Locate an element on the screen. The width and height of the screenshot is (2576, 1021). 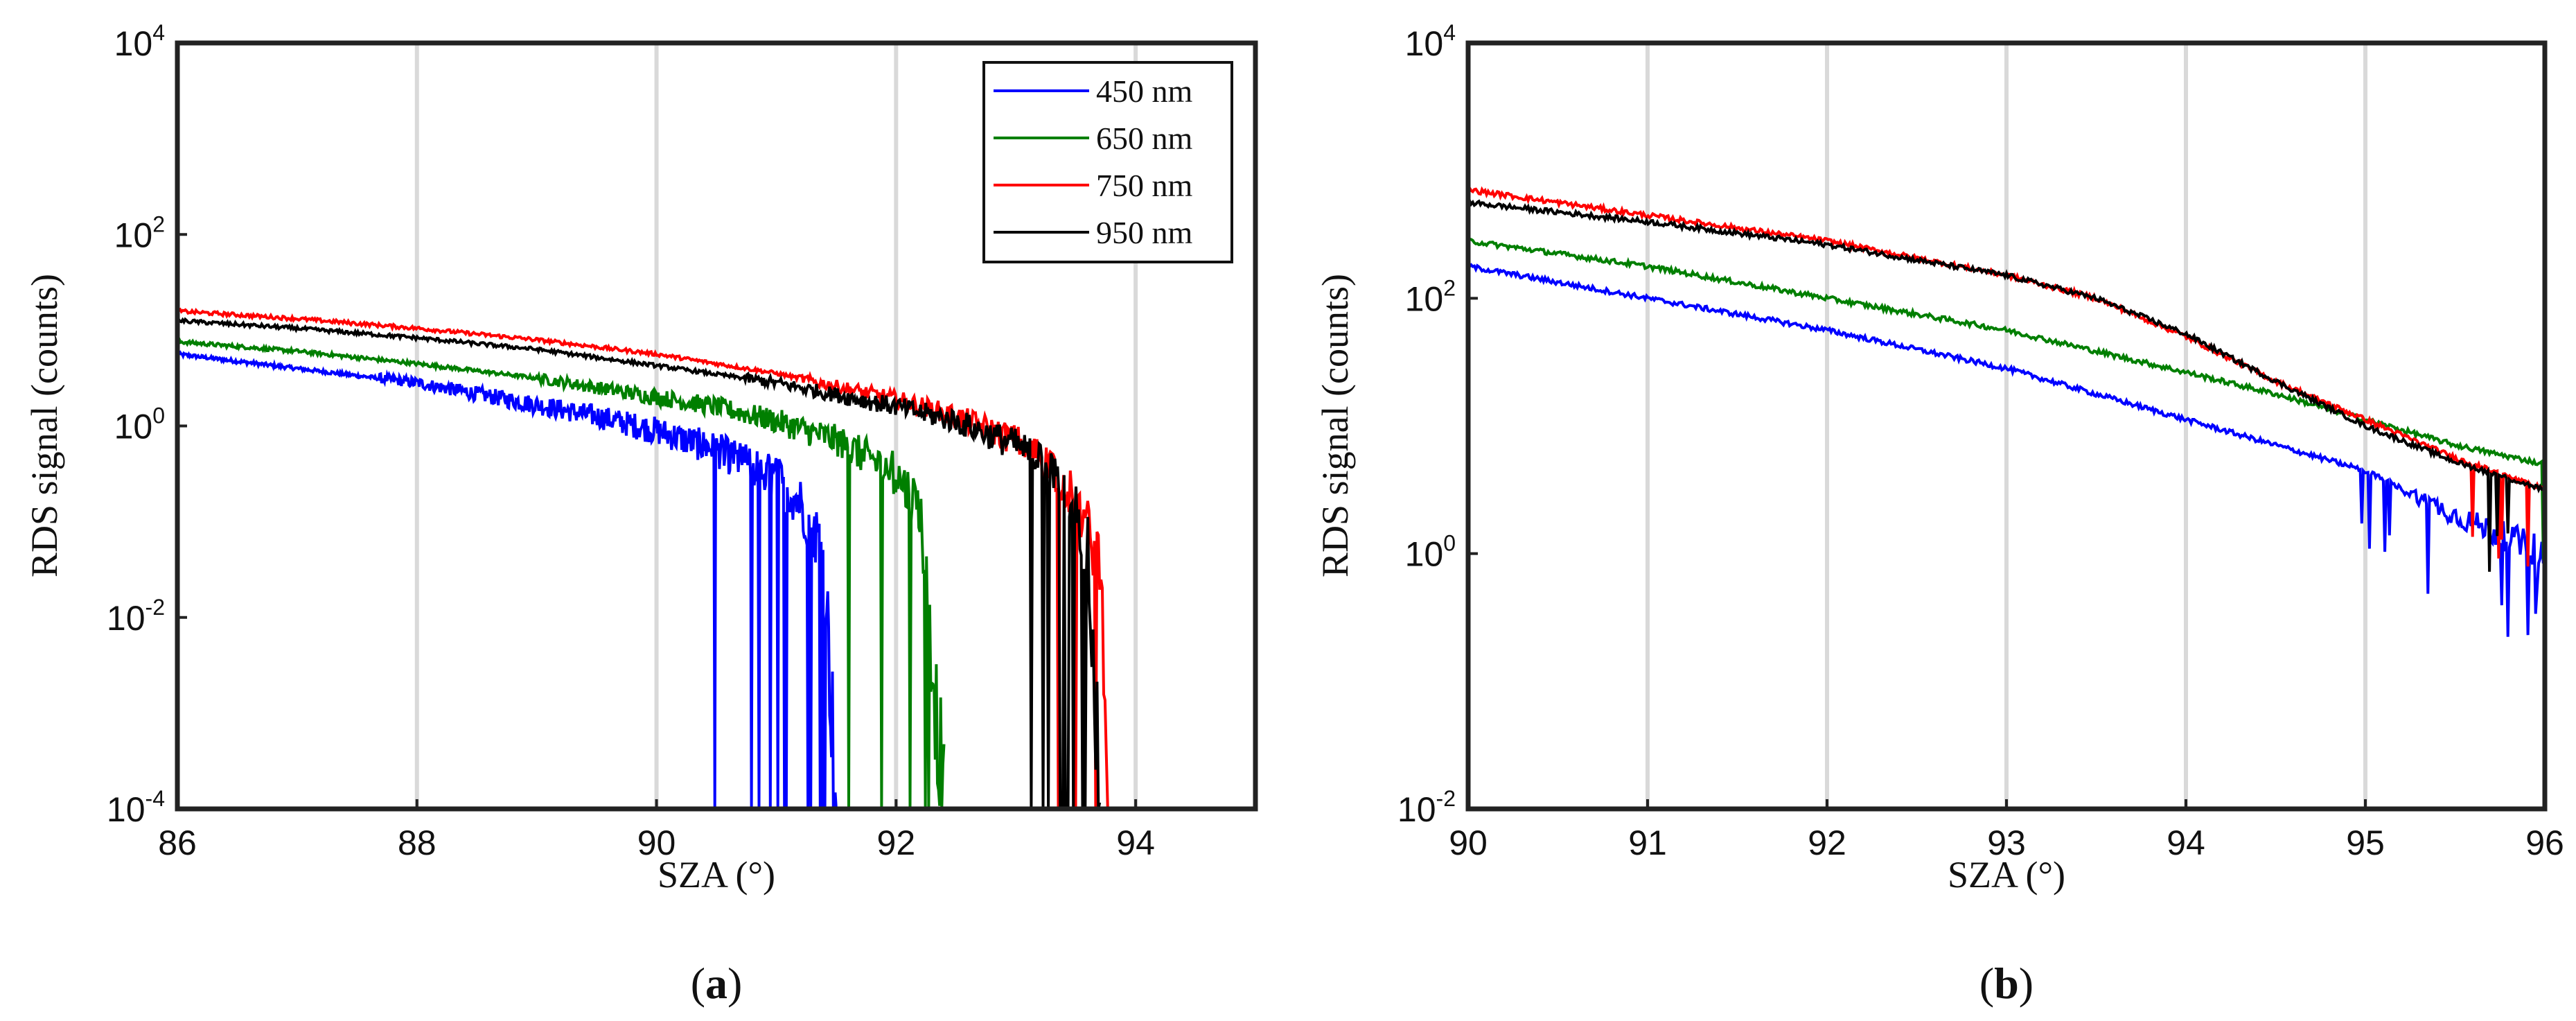
x-tick-label: 96 is located at coordinates (2544, 842).